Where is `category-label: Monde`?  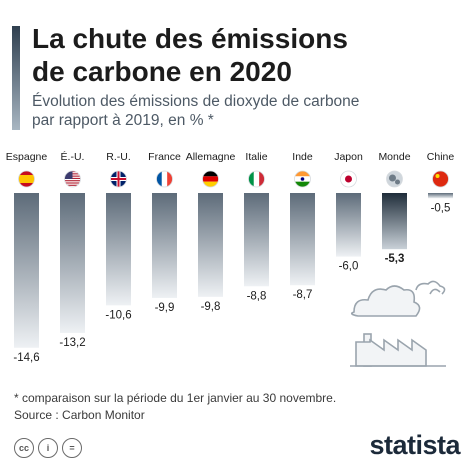 category-label: Monde is located at coordinates (394, 157).